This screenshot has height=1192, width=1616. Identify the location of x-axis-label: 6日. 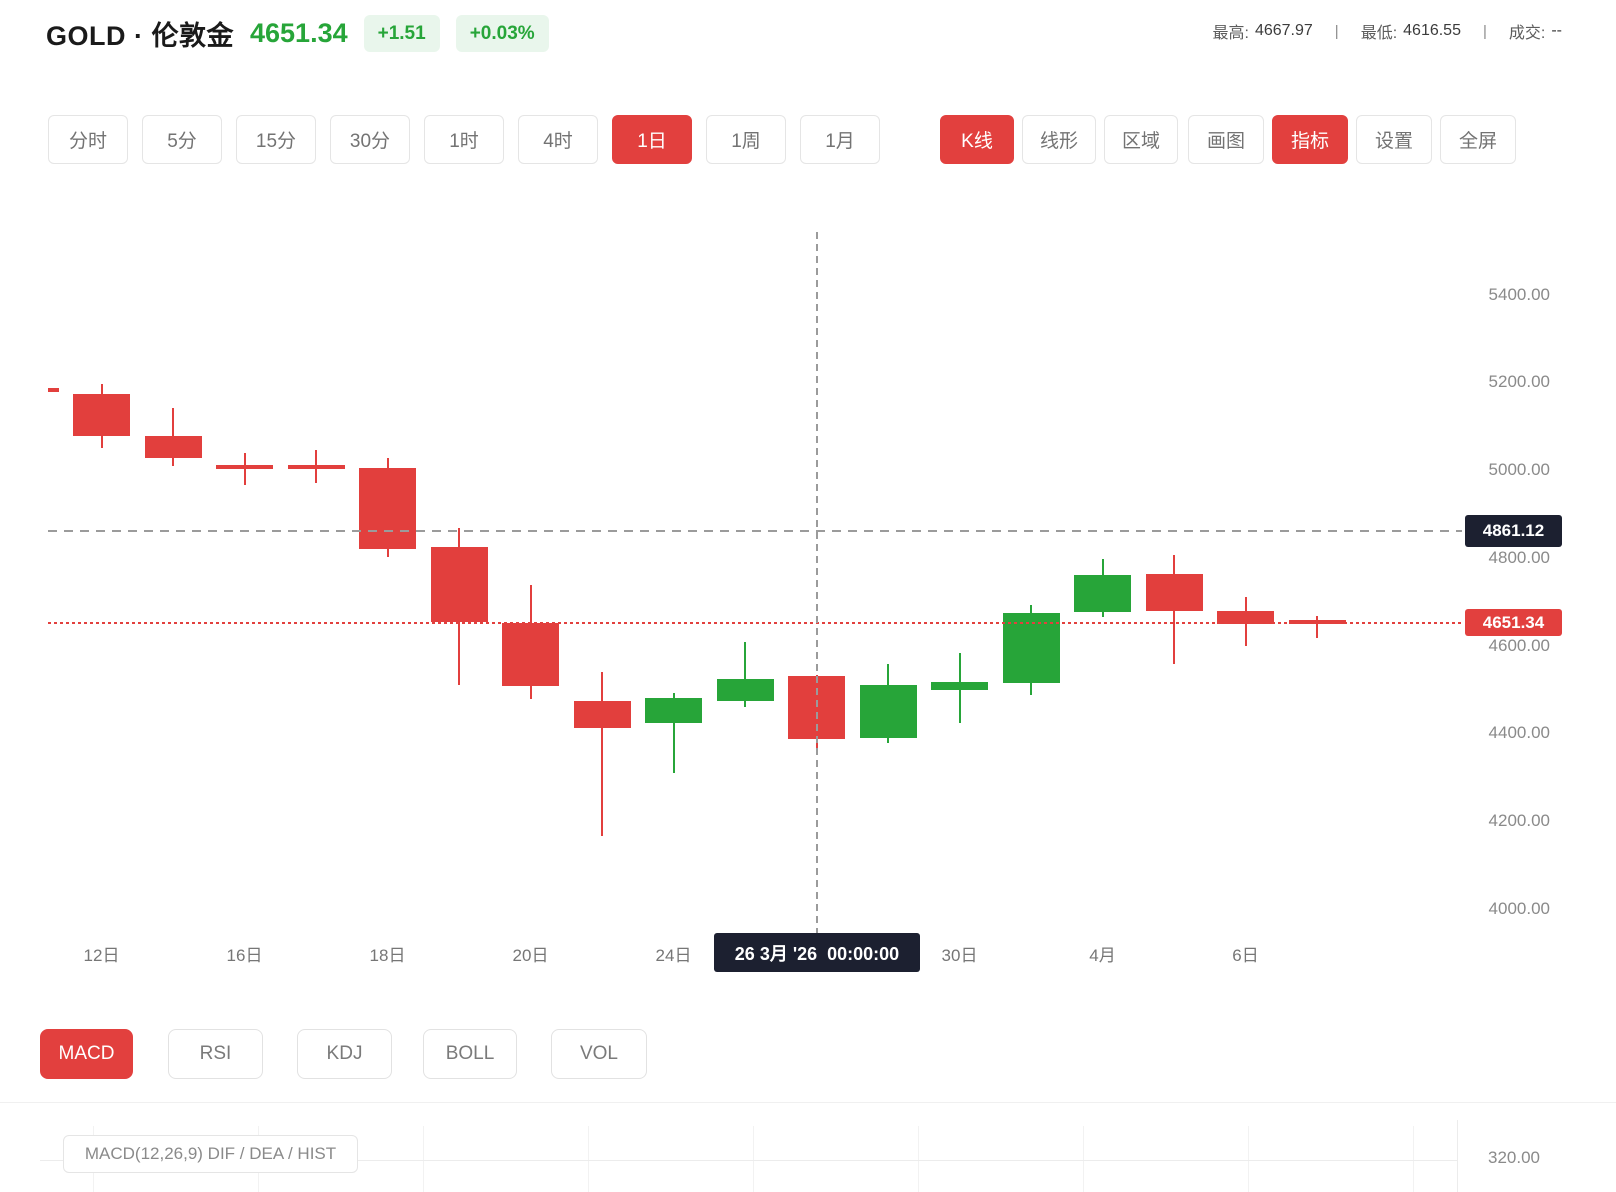
(1245, 955).